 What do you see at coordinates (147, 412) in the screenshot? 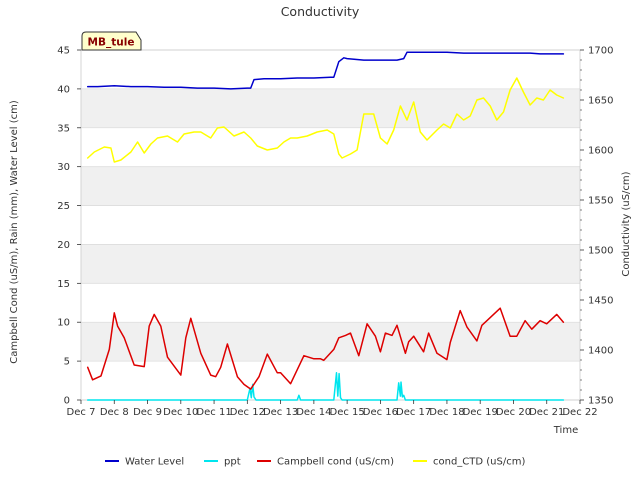
I see `x-tick-label: Dec 9` at bounding box center [147, 412].